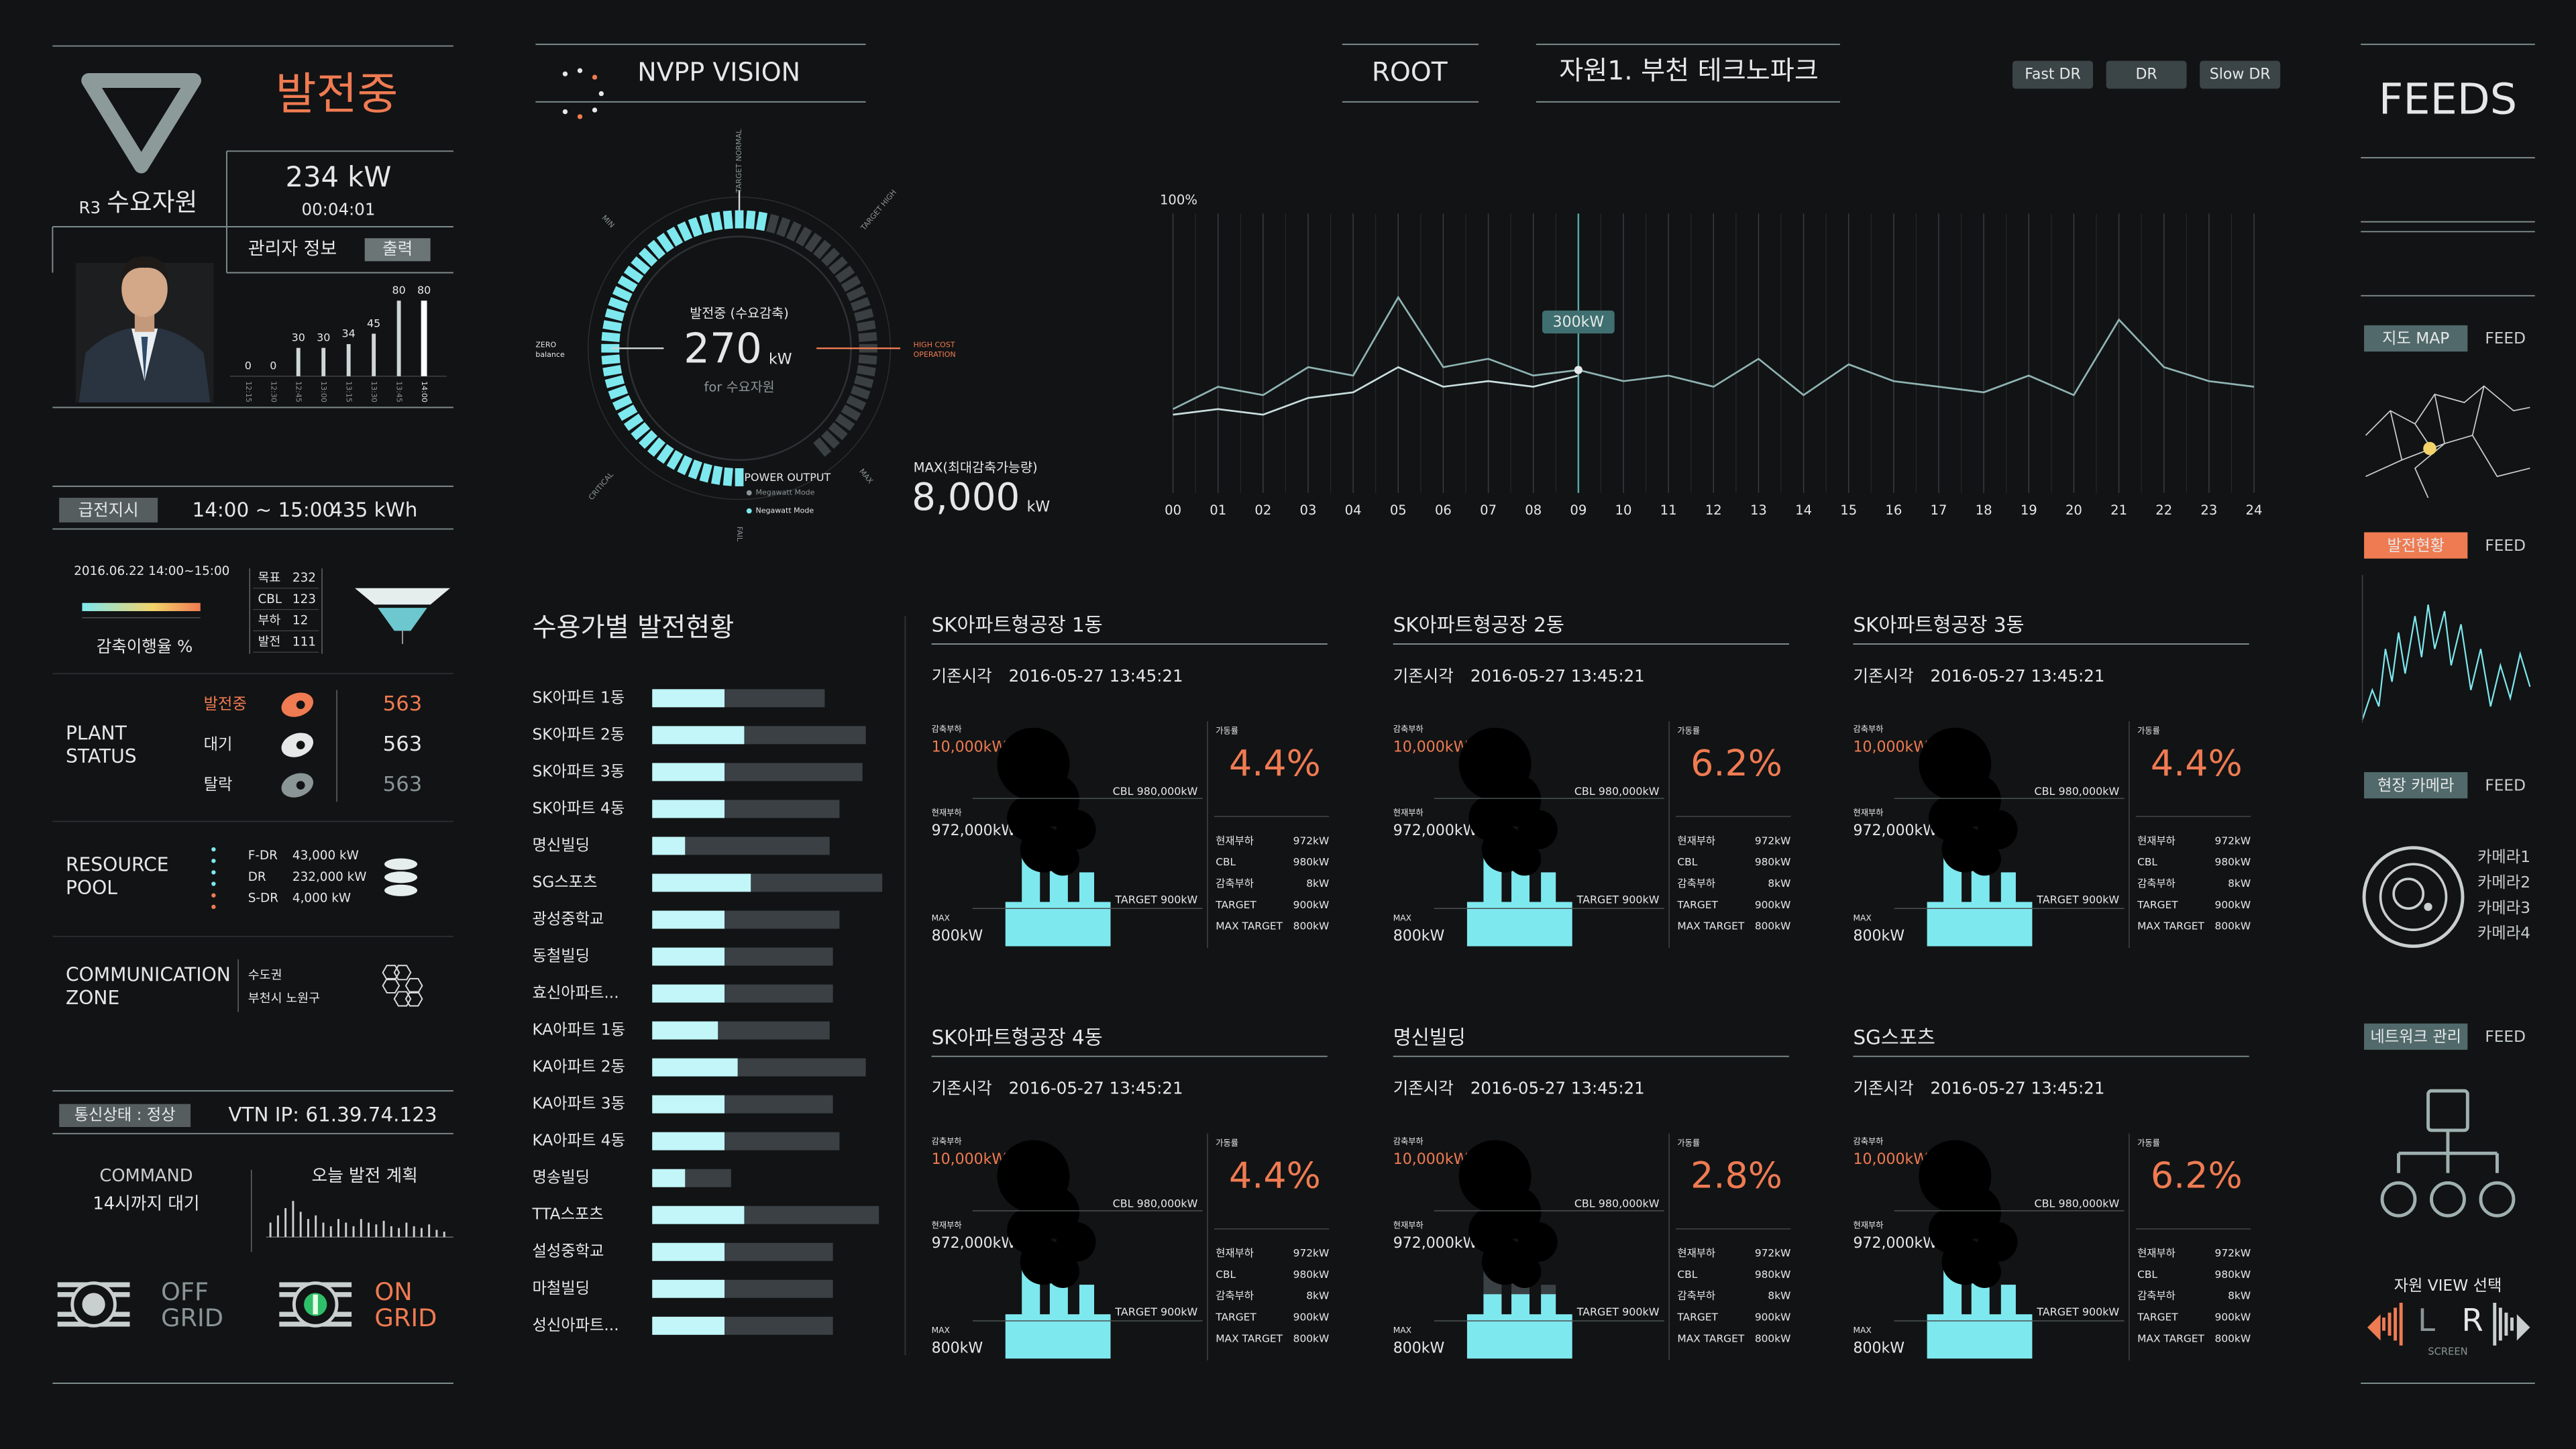 This screenshot has height=1449, width=2576. I want to click on x-tick-label: 08, so click(1533, 510).